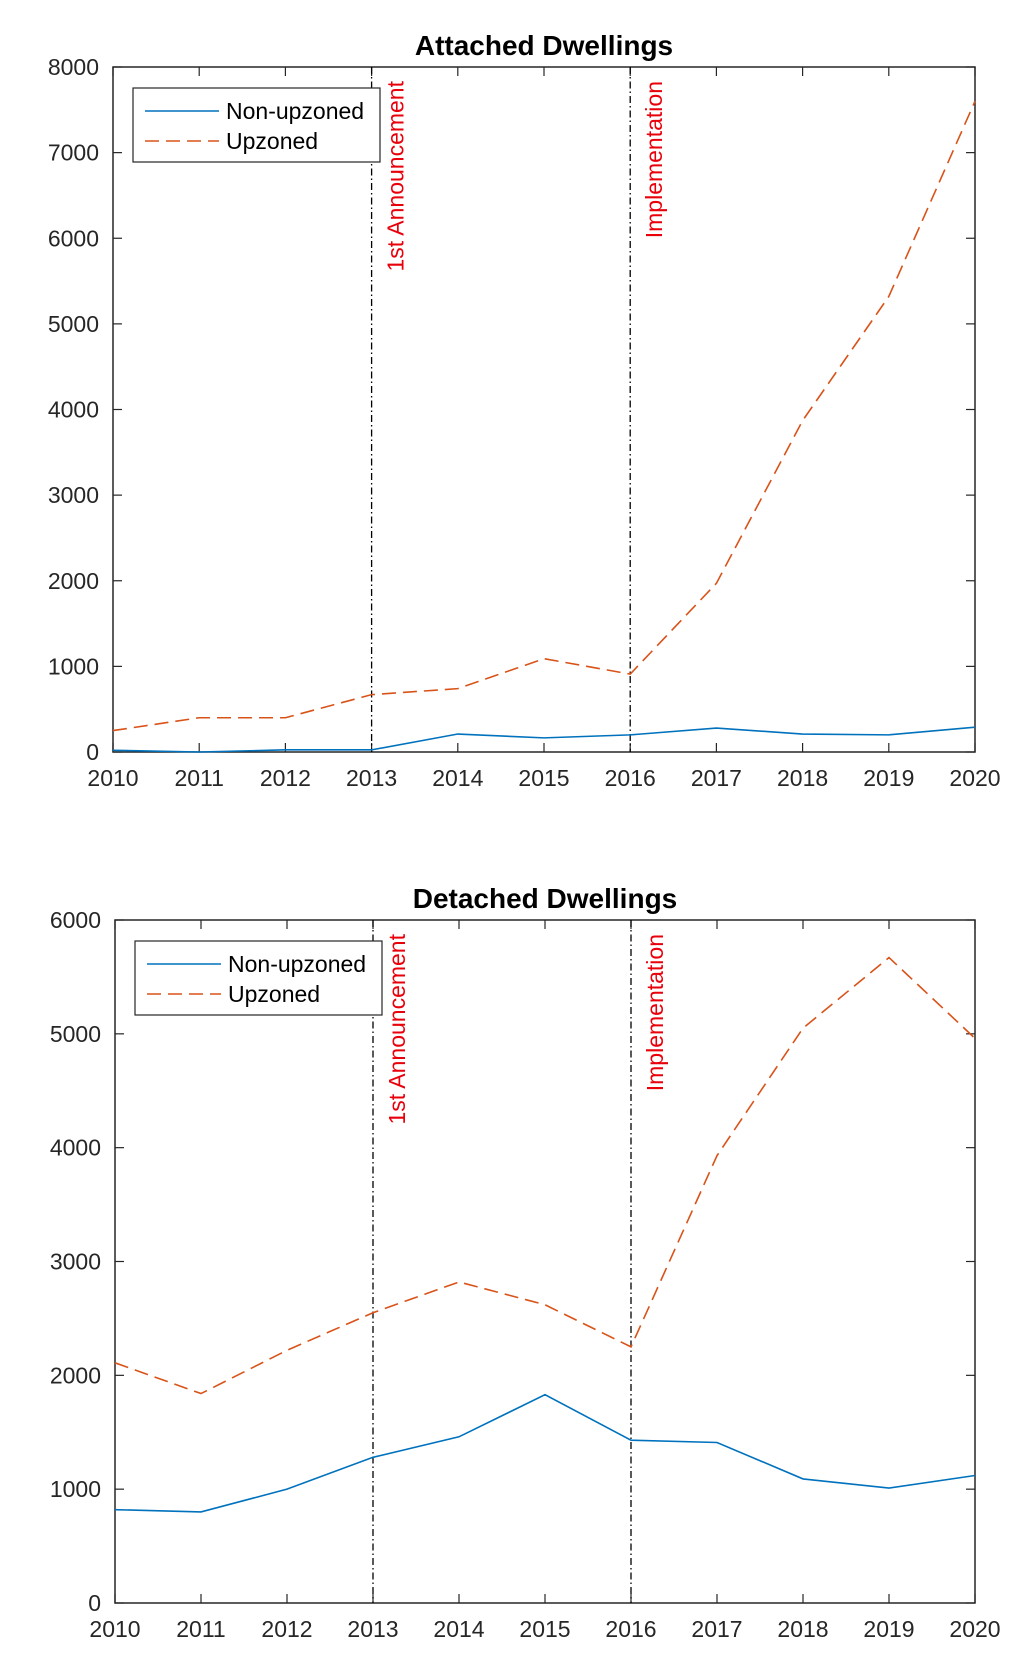 This screenshot has width=1034, height=1674. What do you see at coordinates (544, 45) in the screenshot?
I see `chart-title: Attached Dwellings` at bounding box center [544, 45].